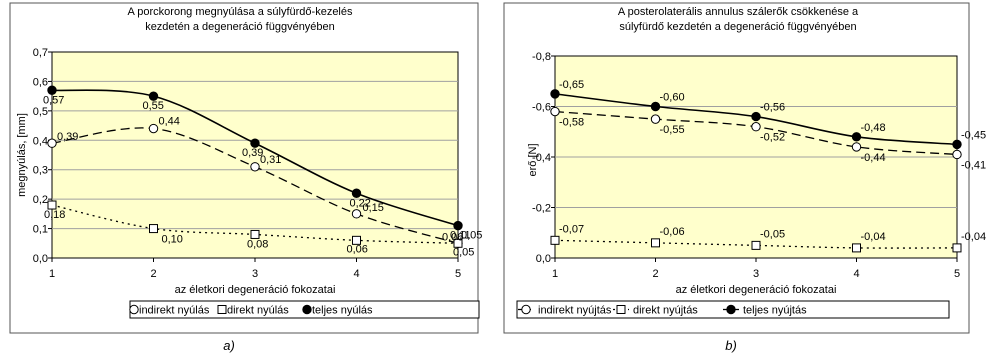 The image size is (987, 356). What do you see at coordinates (452, 238) in the screenshot?
I see `data-label-extra: 0,06` at bounding box center [452, 238].